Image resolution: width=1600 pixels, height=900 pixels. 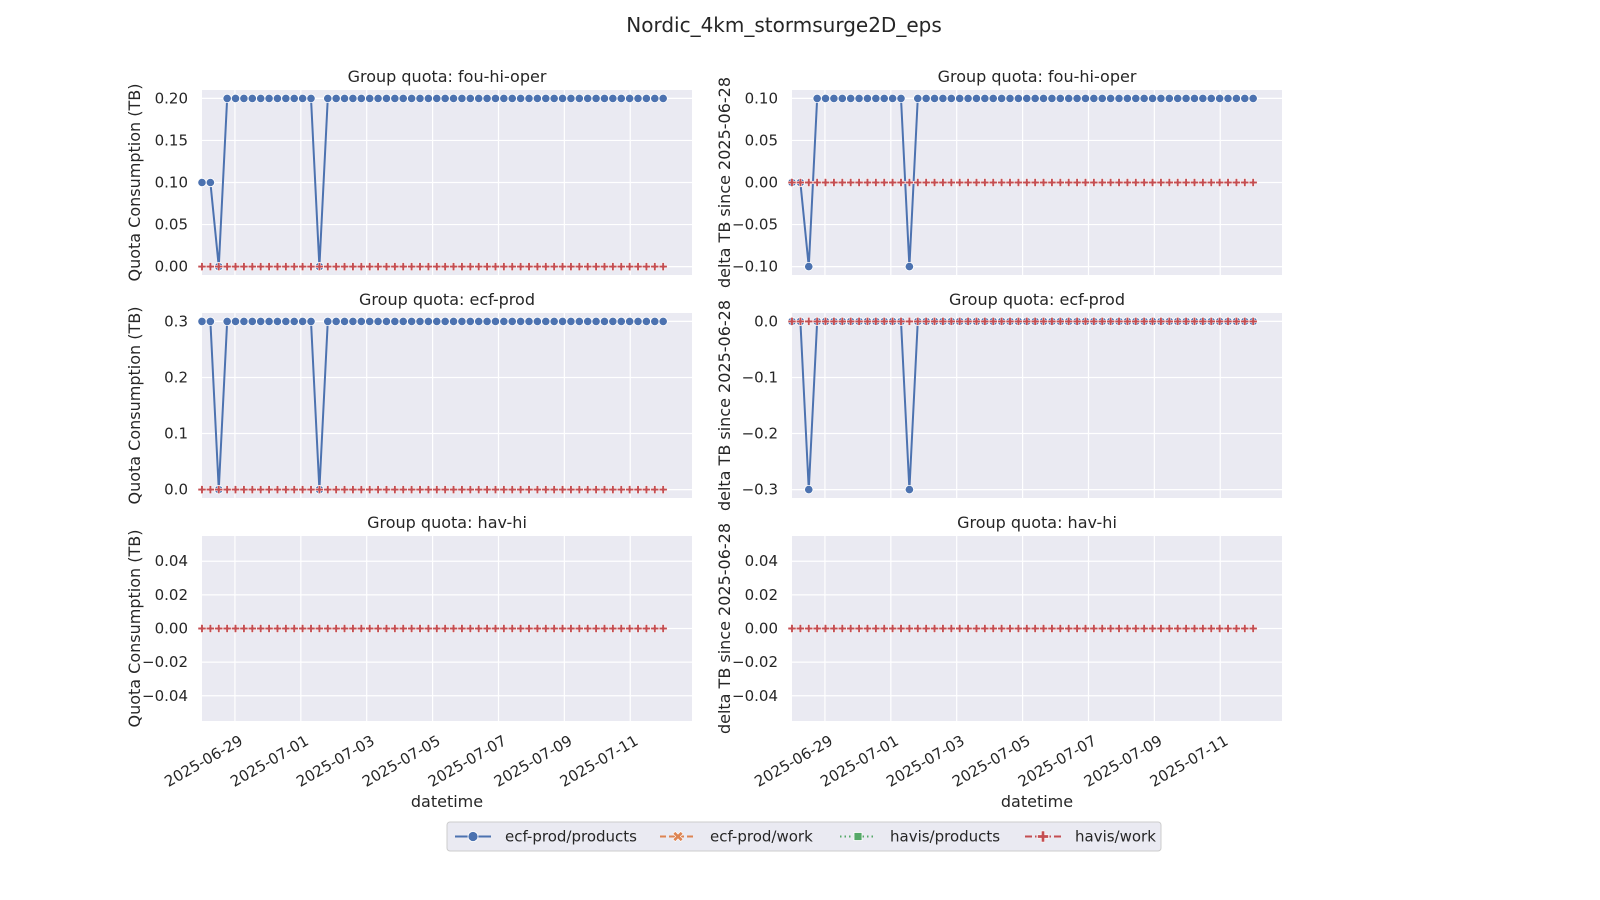 What do you see at coordinates (171, 183) in the screenshot?
I see `y-tick-label: 0.10` at bounding box center [171, 183].